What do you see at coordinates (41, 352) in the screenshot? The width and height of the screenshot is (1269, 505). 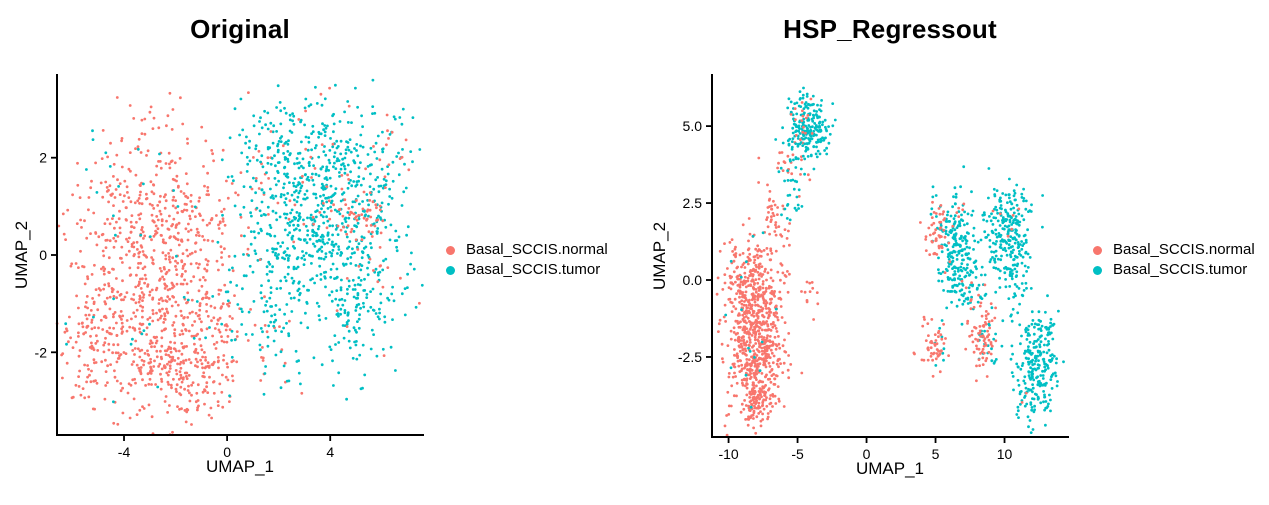 I see `y-tick-label: -2` at bounding box center [41, 352].